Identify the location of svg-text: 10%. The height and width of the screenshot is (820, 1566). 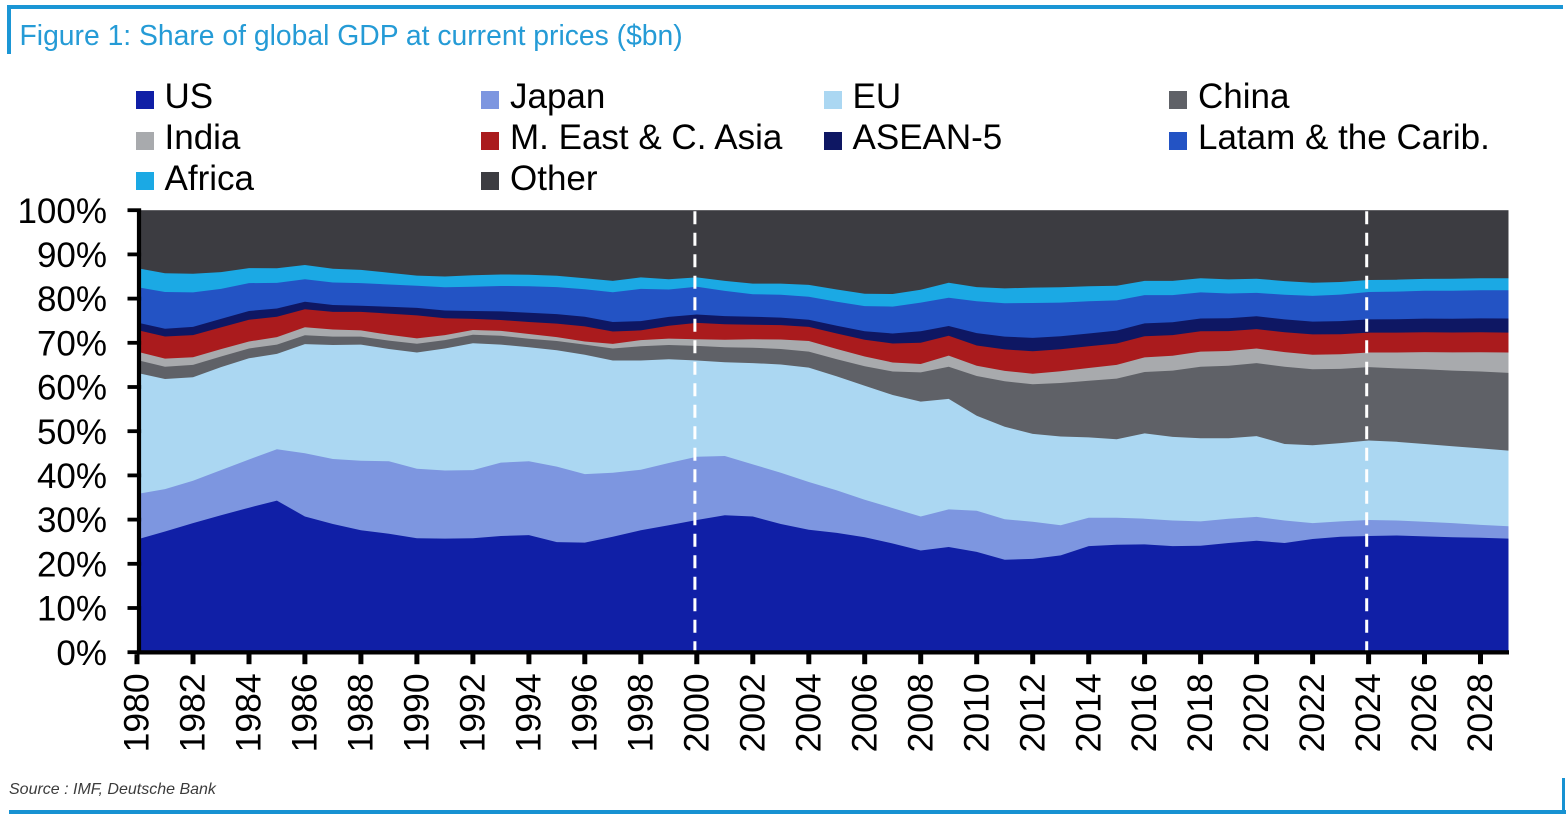
(72, 609).